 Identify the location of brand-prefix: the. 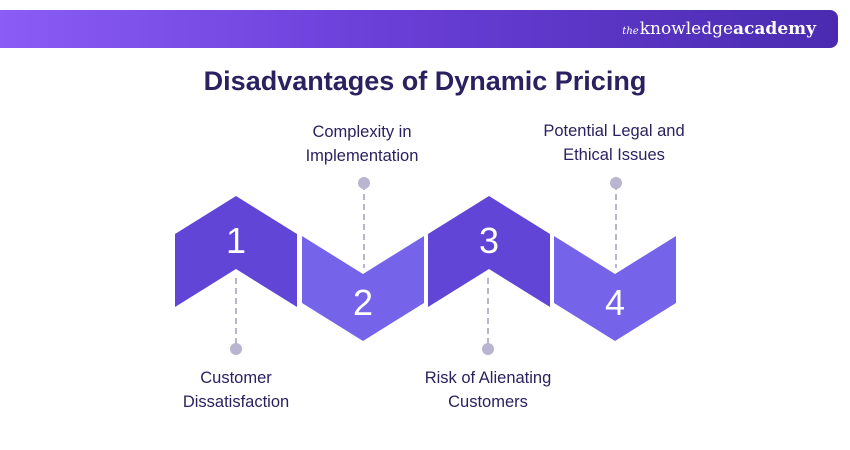
(630, 31).